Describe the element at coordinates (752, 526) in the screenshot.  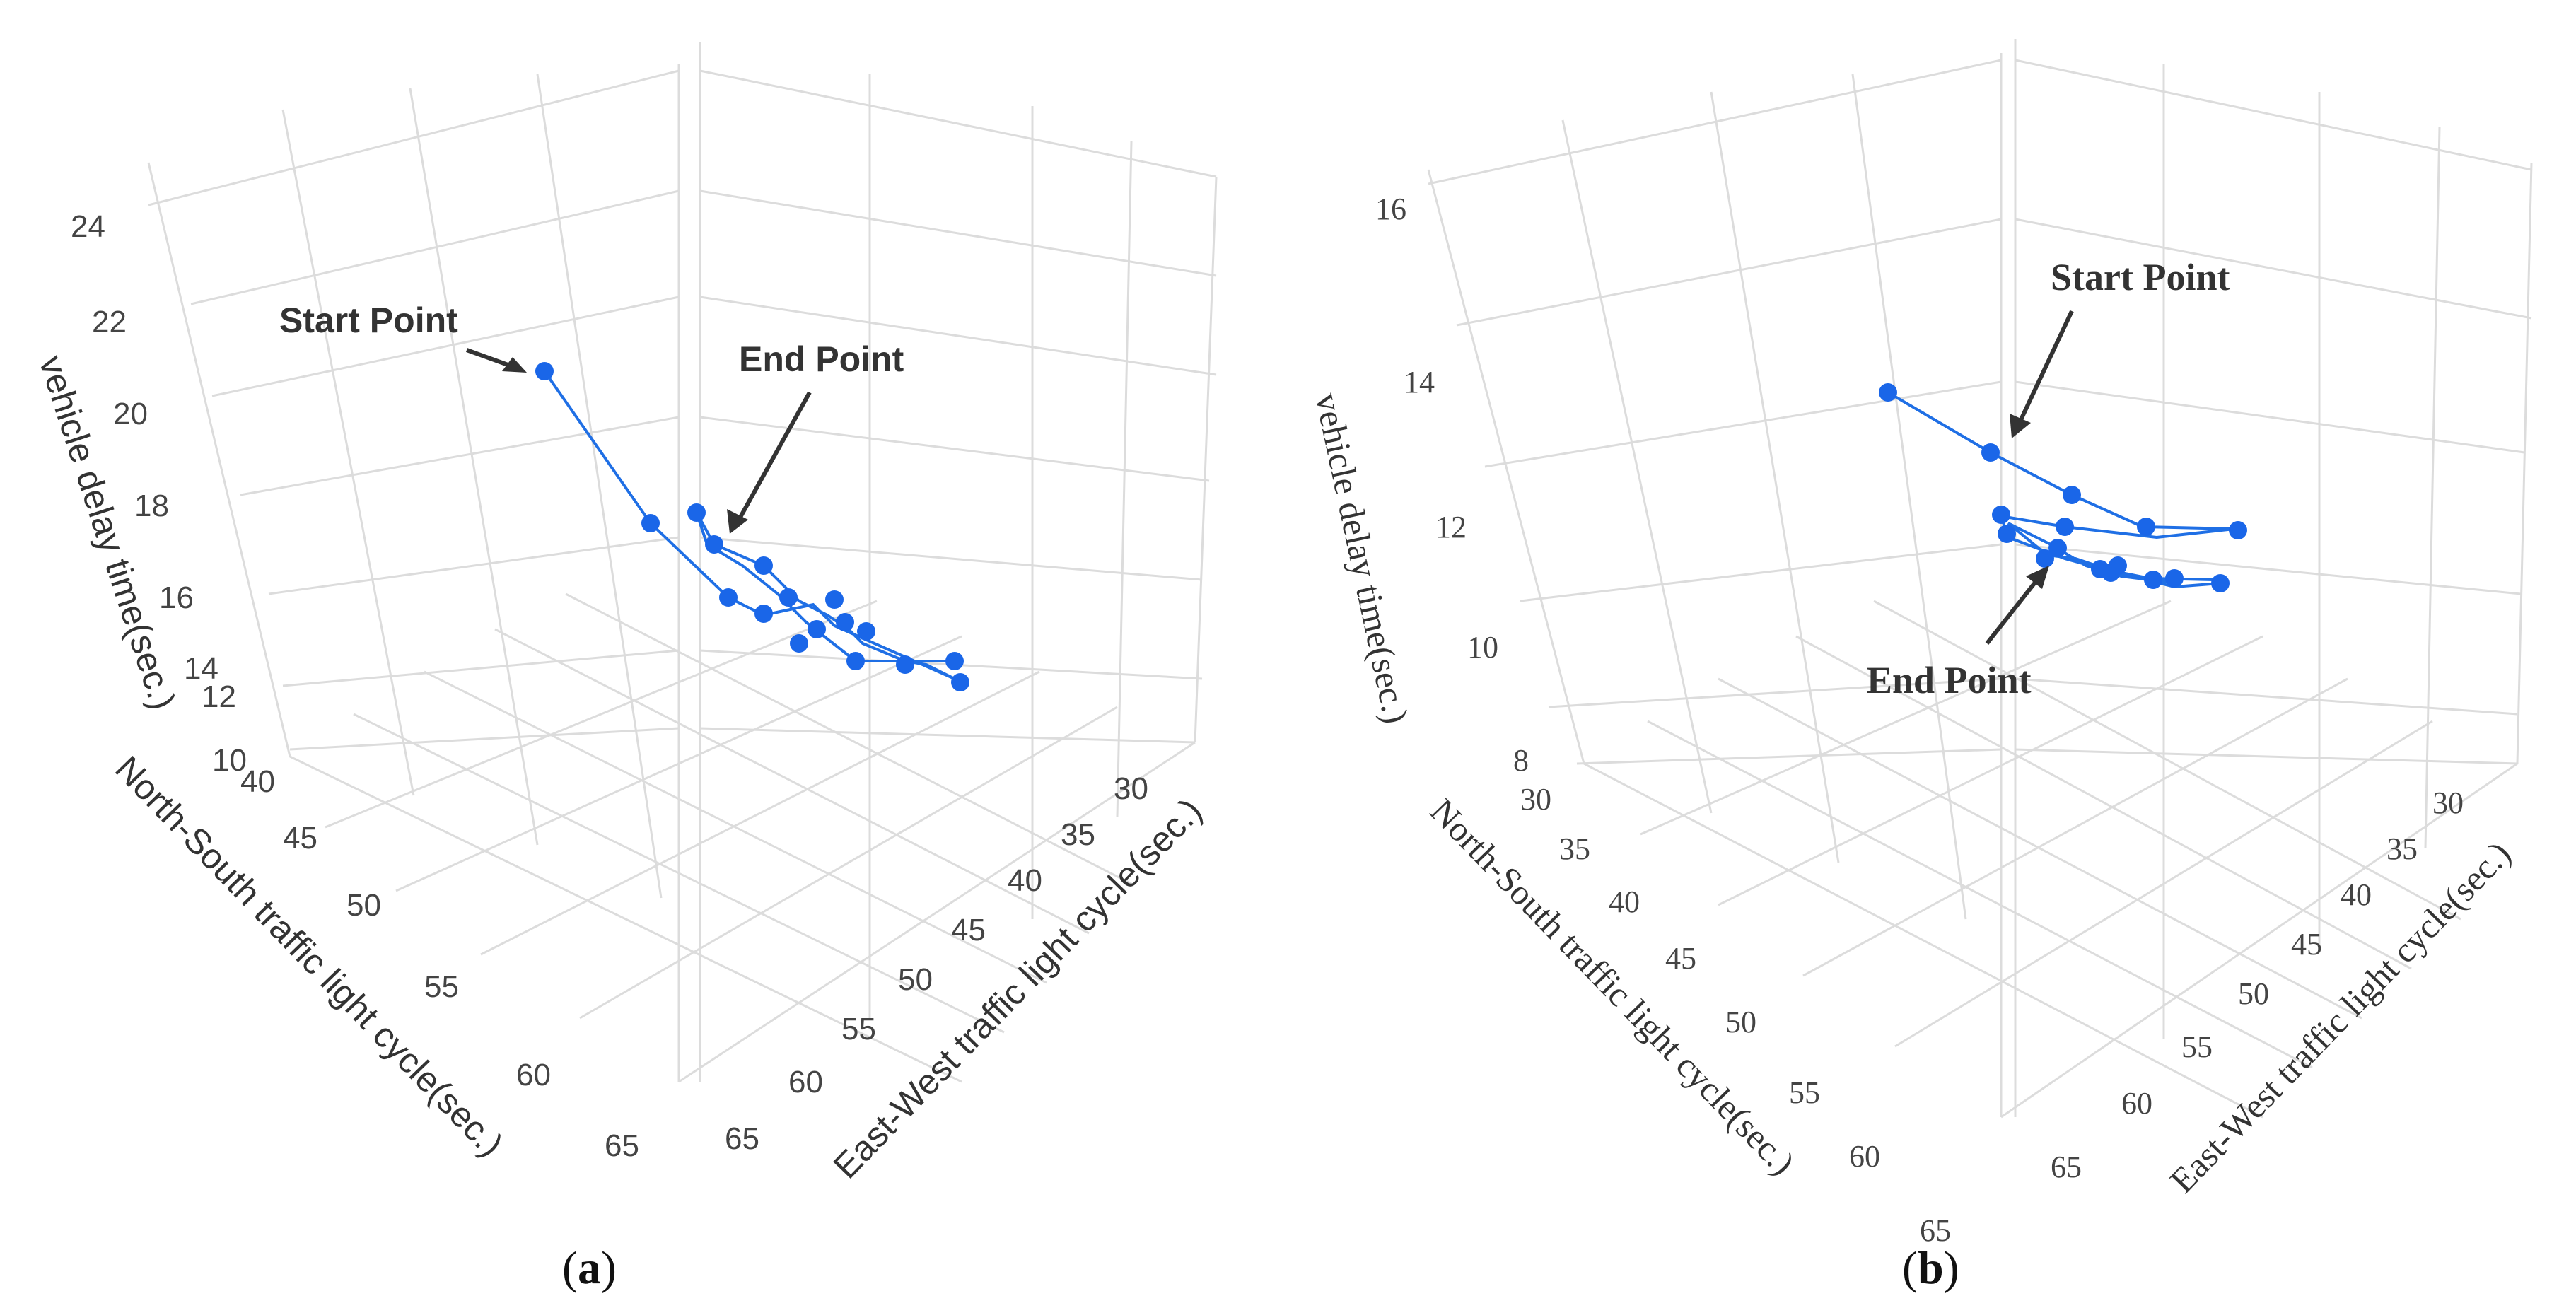
I see `panel-a-points` at that location.